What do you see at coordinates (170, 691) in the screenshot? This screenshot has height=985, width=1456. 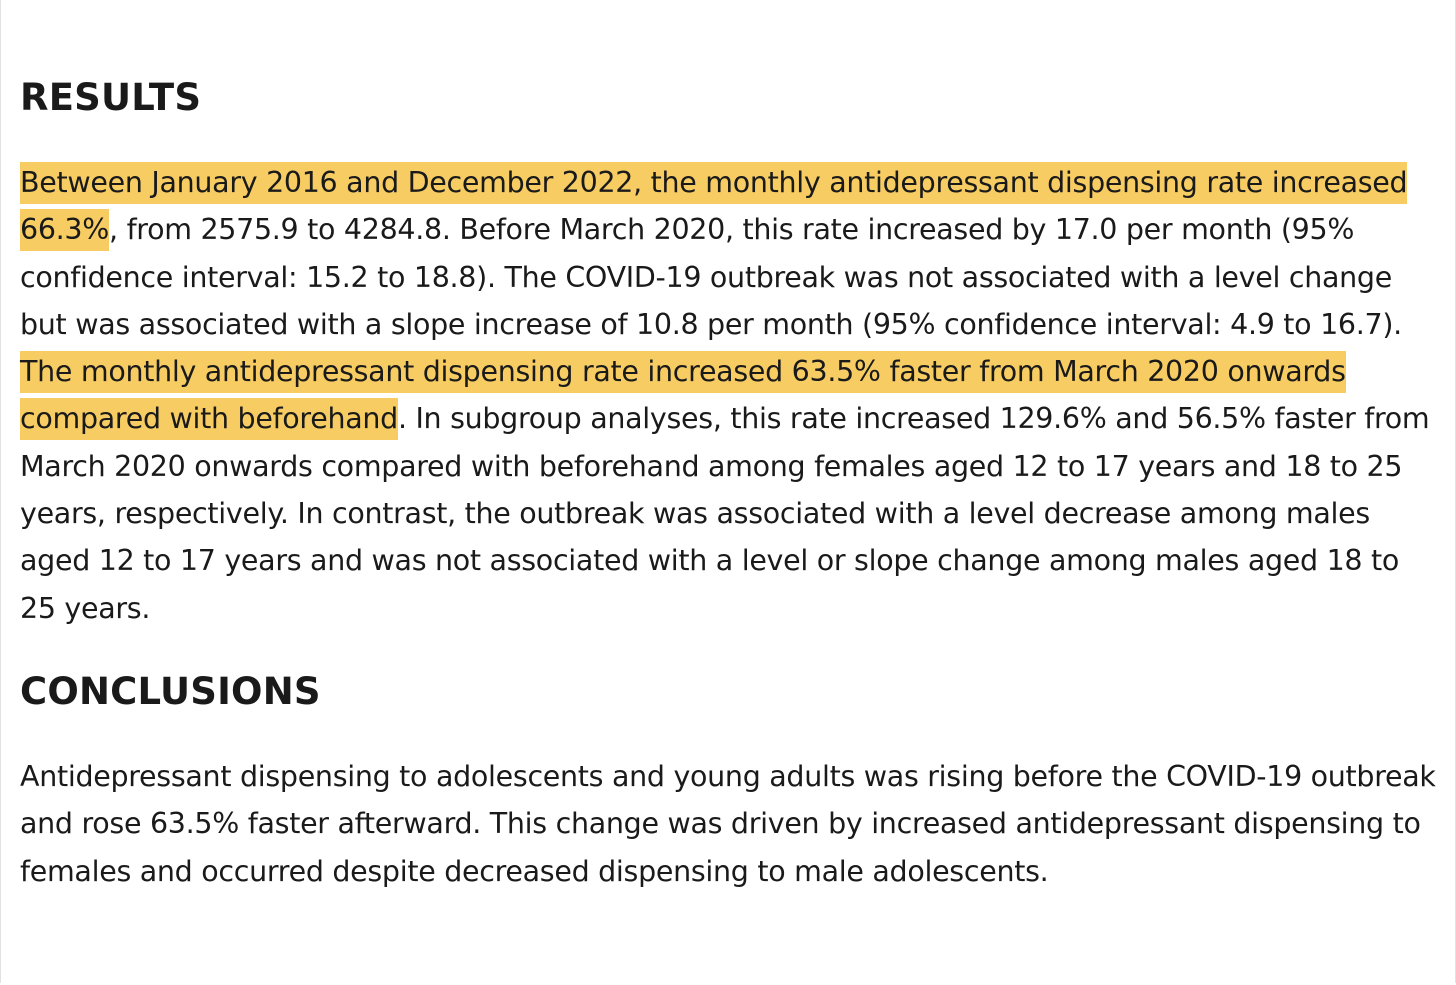 I see `conclusions-heading: CONCLUSIONS` at bounding box center [170, 691].